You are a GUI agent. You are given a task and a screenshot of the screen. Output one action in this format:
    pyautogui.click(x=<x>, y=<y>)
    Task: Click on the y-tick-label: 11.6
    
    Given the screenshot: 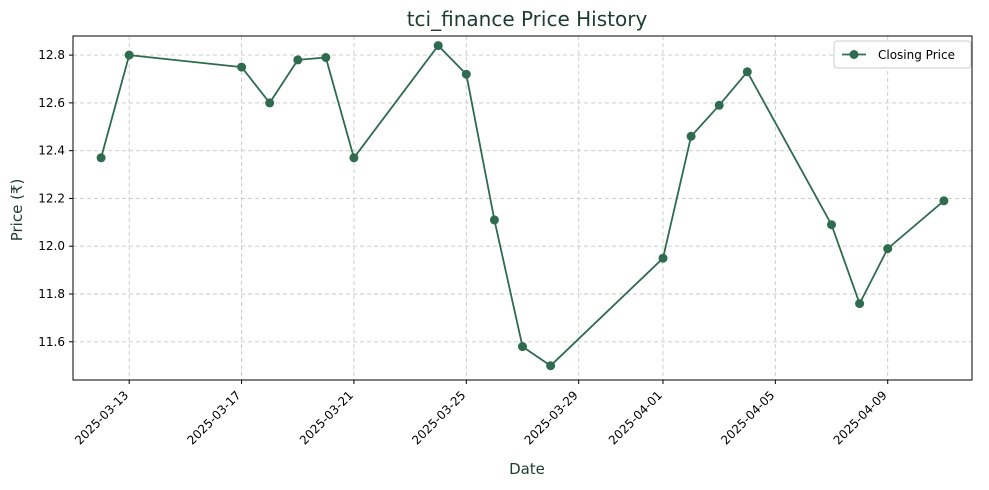 What is the action you would take?
    pyautogui.click(x=51, y=342)
    